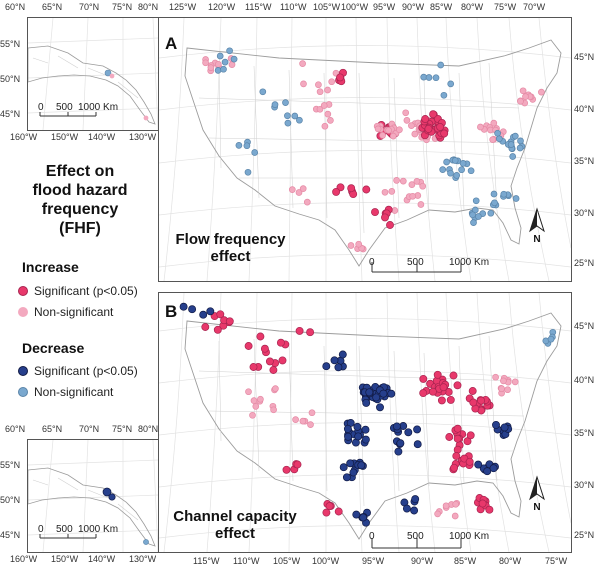  I want to click on panel-b-bottom-lon-tick: 100°W, so click(326, 561).